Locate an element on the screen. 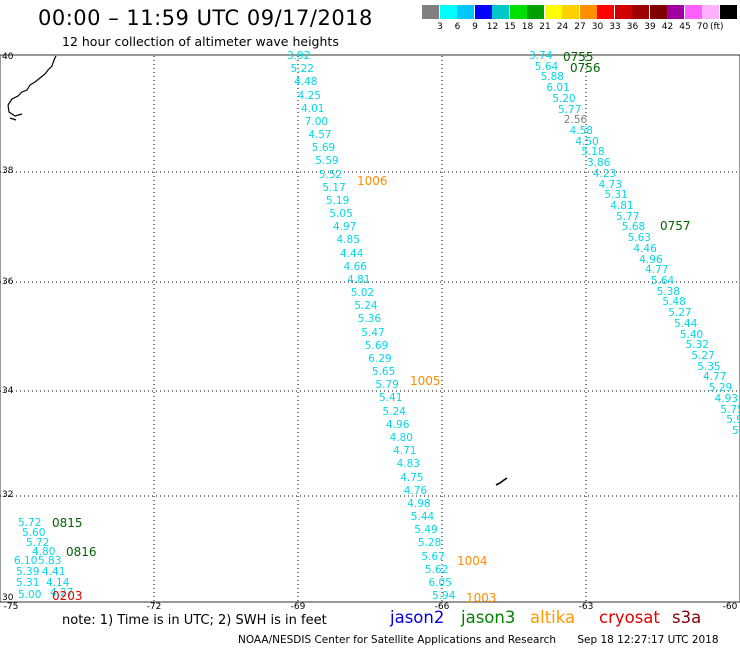 The height and width of the screenshot is (650, 740). wave-height-value: 4.76 is located at coordinates (415, 490).